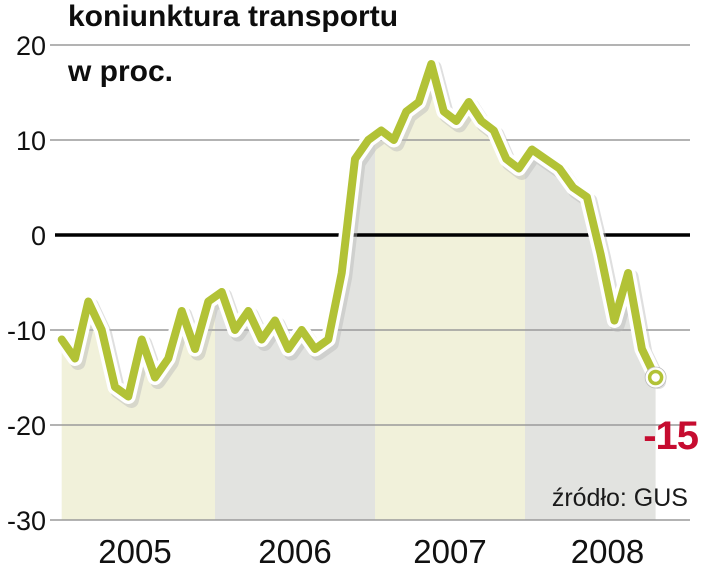 This screenshot has height=585, width=720. Describe the element at coordinates (31, 141) in the screenshot. I see `y-tick-label: 10` at that location.